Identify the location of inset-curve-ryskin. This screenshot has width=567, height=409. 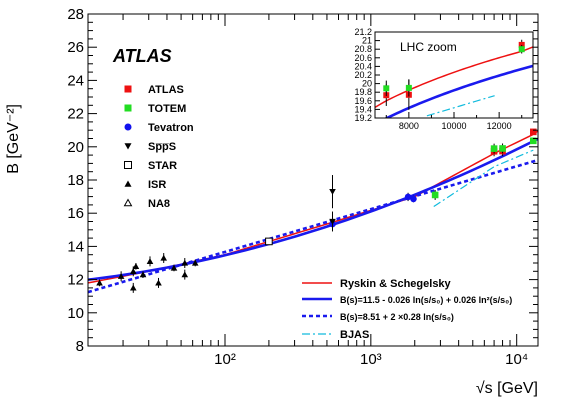
(454, 77).